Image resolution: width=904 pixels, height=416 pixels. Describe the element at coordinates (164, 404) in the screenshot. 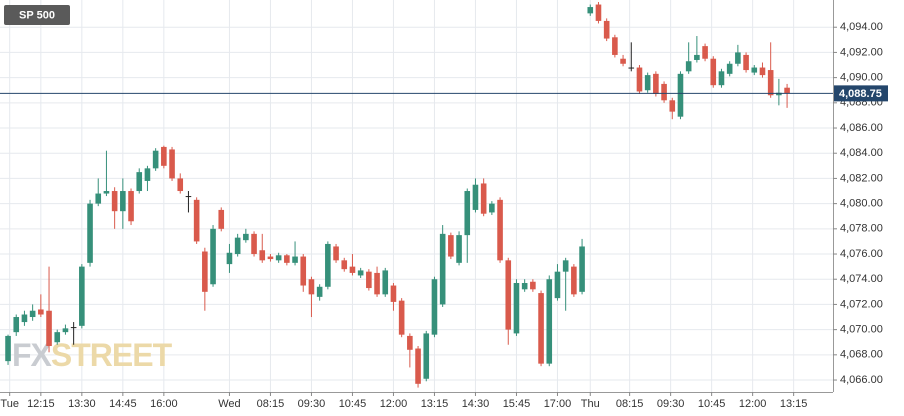

I see `x-tick-label: 16:00` at that location.